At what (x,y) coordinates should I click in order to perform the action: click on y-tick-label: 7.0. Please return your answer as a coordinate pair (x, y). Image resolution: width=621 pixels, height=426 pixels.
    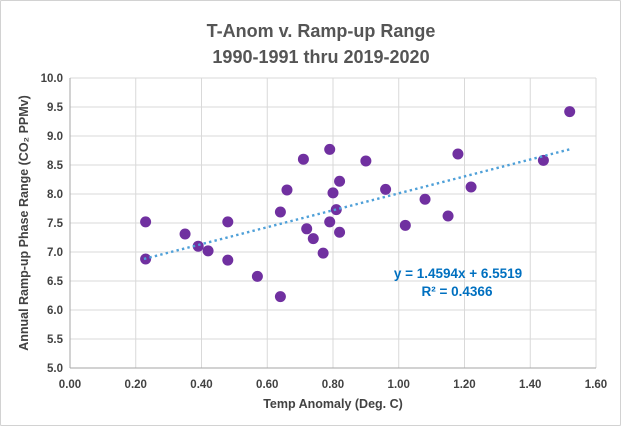
    Looking at the image, I should click on (55, 253).